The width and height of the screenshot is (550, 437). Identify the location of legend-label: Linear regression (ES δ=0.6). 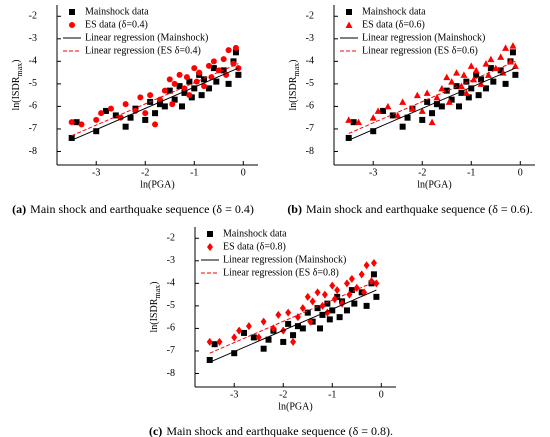
(420, 50).